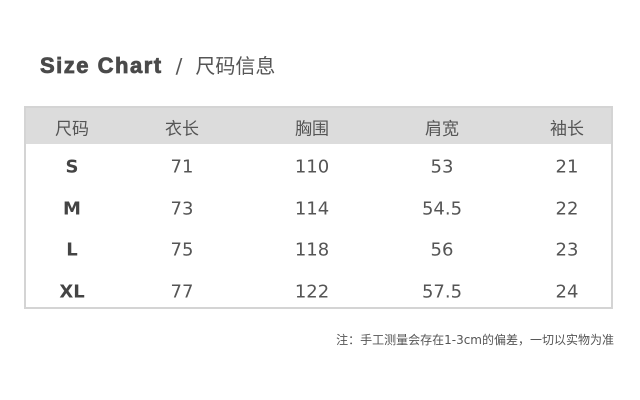  What do you see at coordinates (312, 167) in the screenshot?
I see `cell-chest: 110` at bounding box center [312, 167].